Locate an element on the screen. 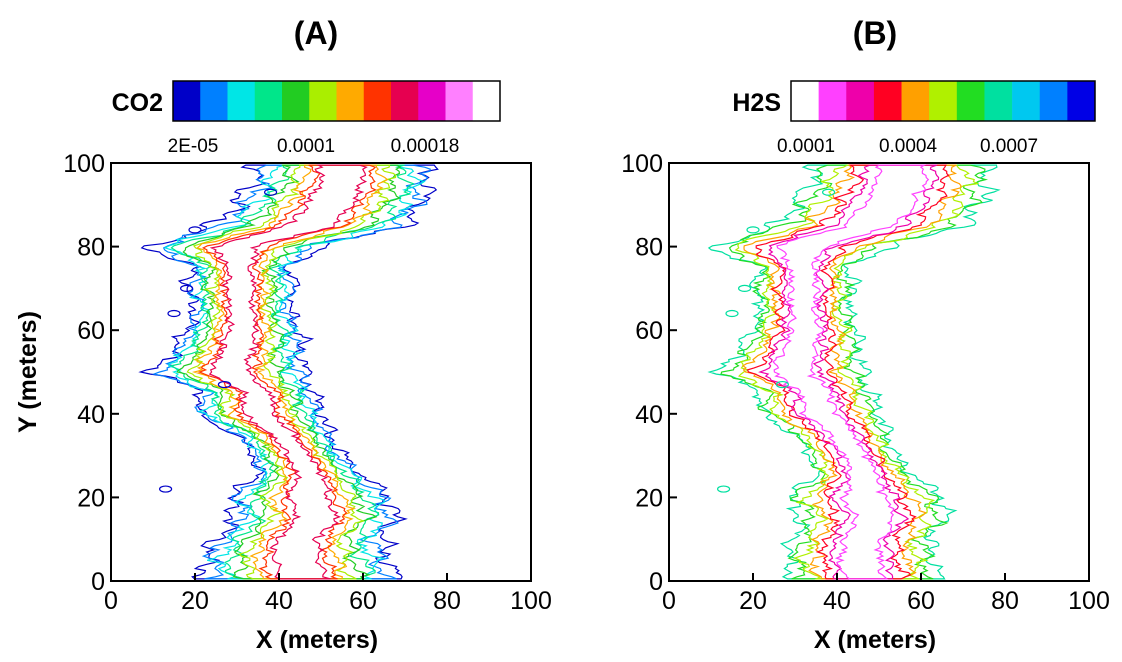  panel-a-colorbar-outline is located at coordinates (336, 101).